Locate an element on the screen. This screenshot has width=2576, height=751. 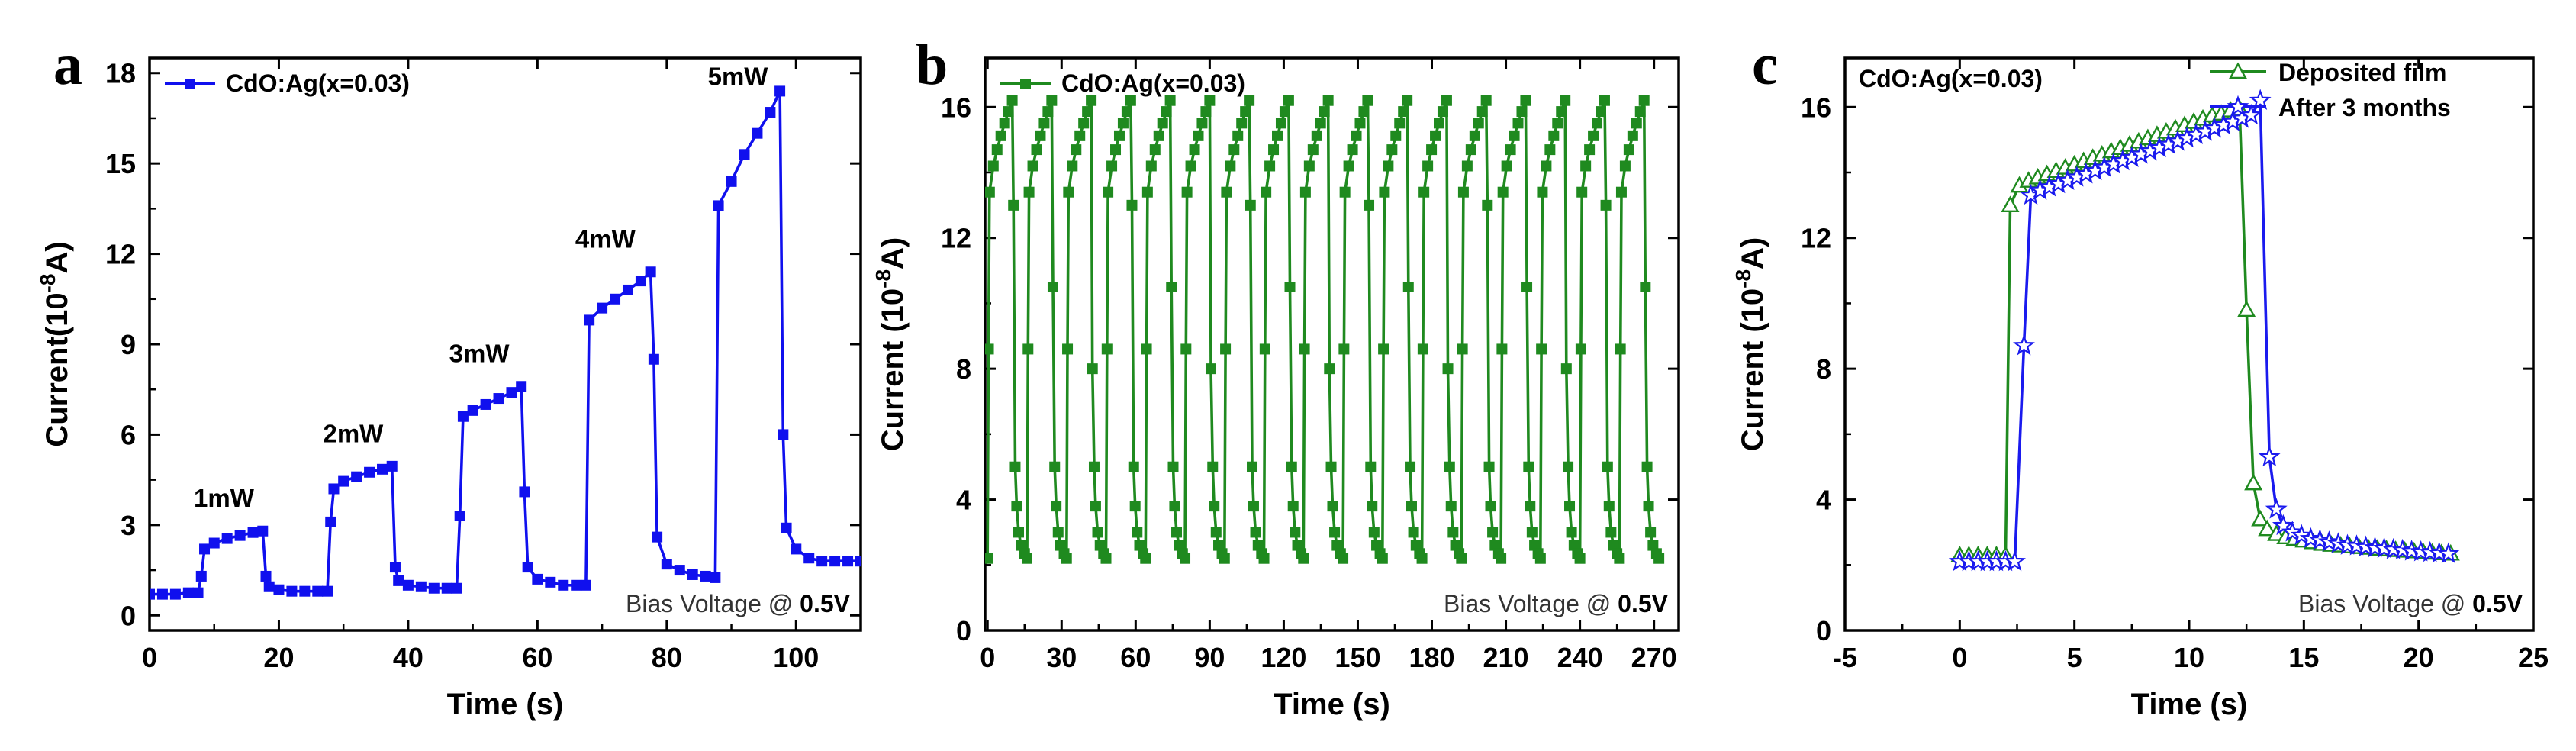
y-axis-label-exponent: -8 is located at coordinates (1743, 278).